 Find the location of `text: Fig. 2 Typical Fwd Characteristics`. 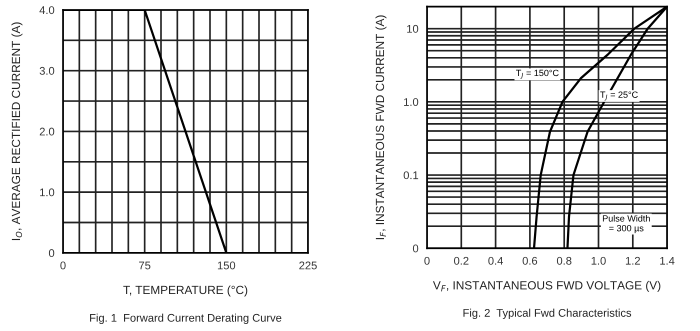

text: Fig. 2 Typical Fwd Characteristics is located at coordinates (547, 314).